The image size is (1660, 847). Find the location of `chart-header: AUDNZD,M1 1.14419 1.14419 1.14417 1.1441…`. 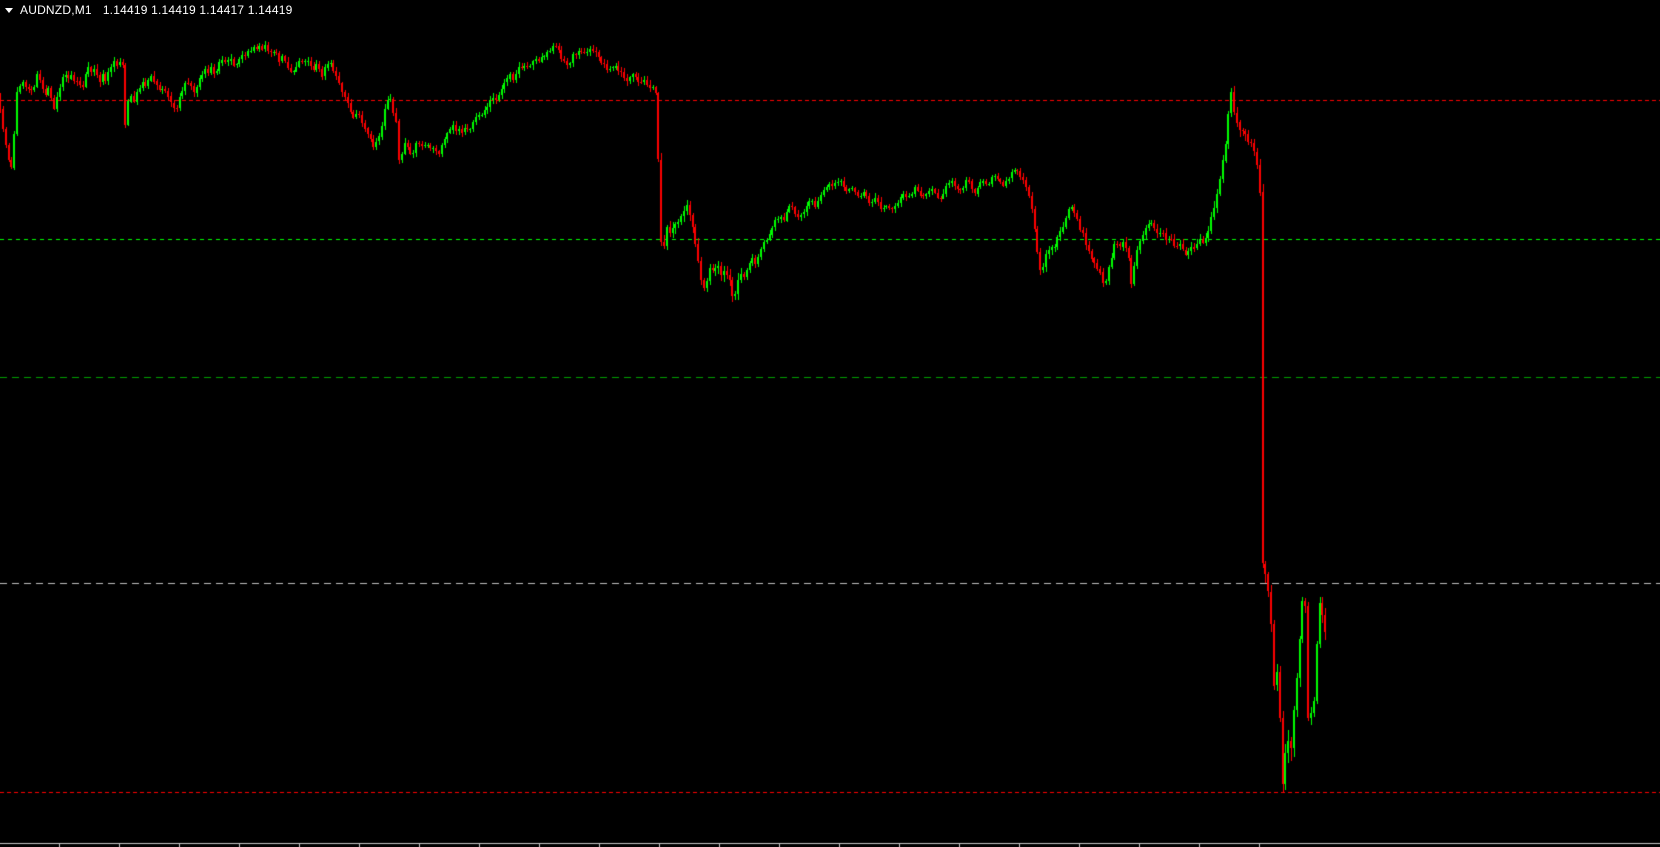

chart-header: AUDNZD,M1 1.14419 1.14419 1.14417 1.1441… is located at coordinates (149, 10).